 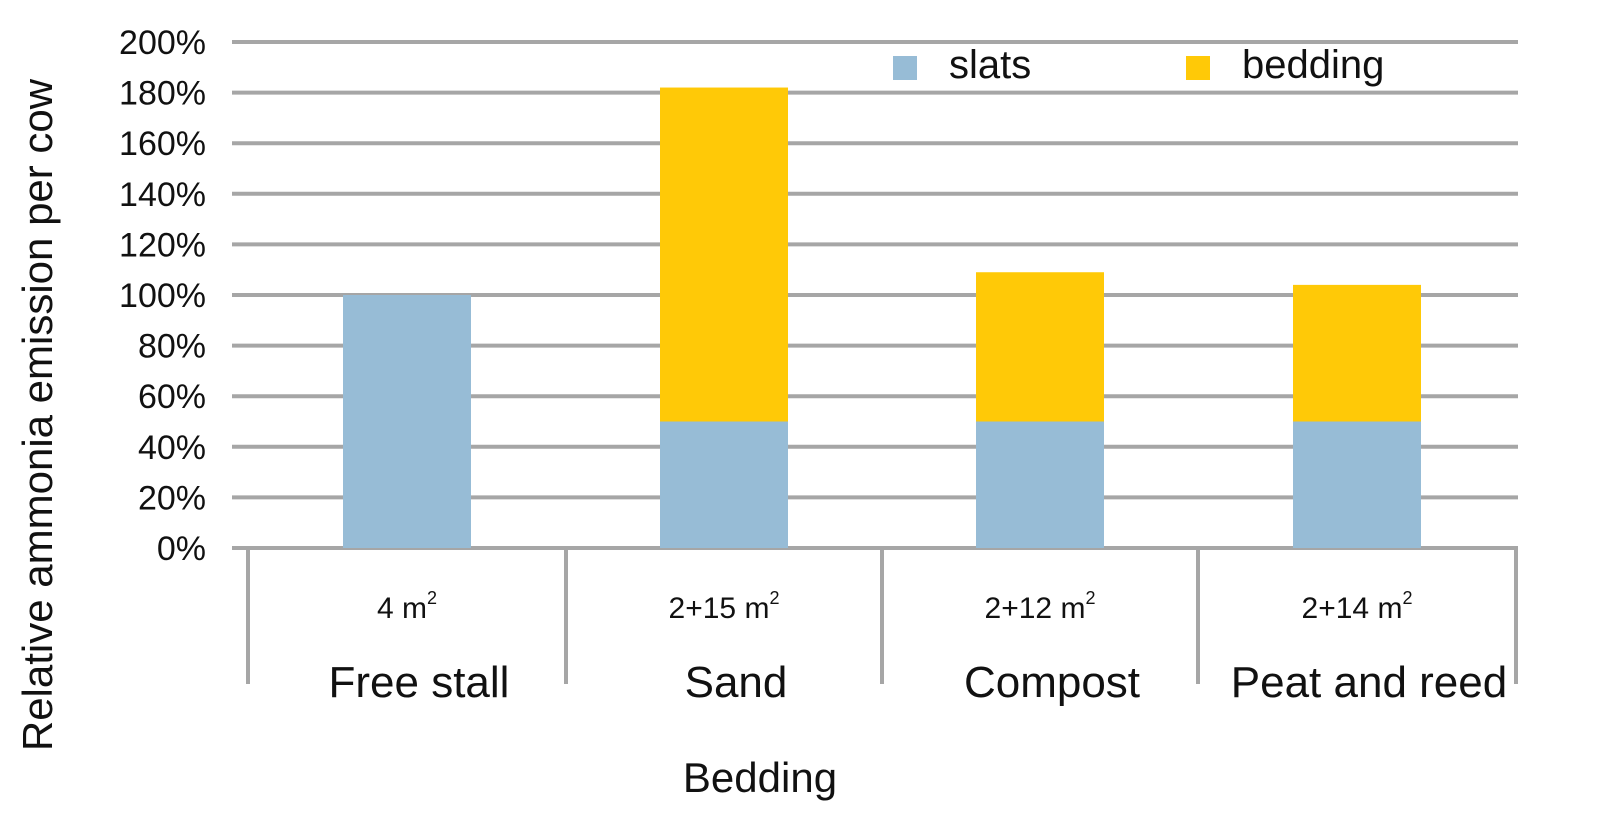 What do you see at coordinates (1040, 484) in the screenshot?
I see `bar-slats-compost` at bounding box center [1040, 484].